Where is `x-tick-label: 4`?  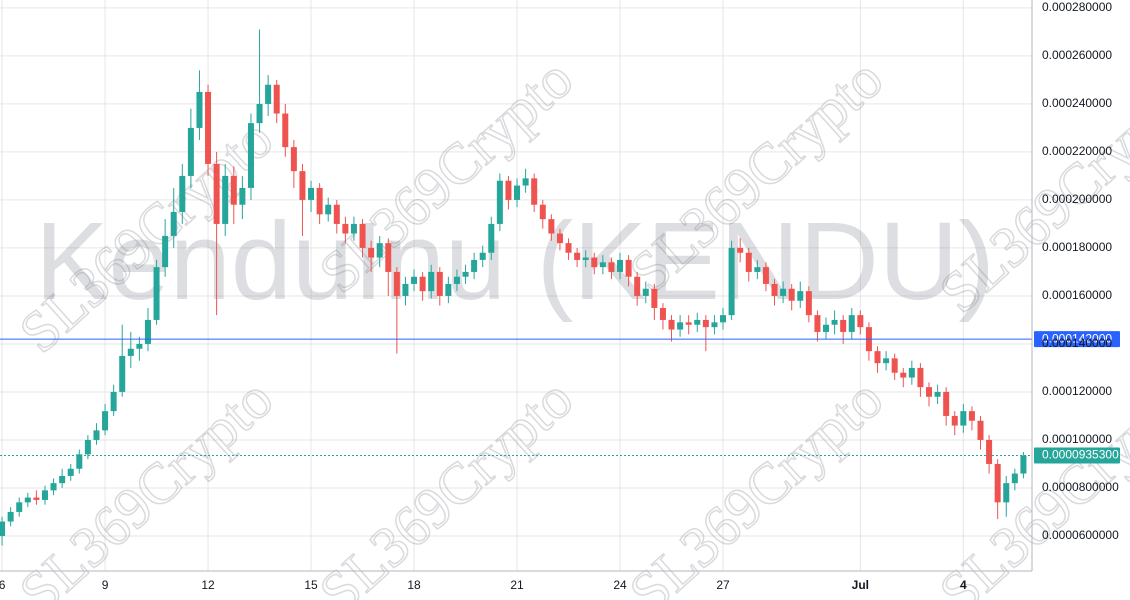
x-tick-label: 4 is located at coordinates (963, 585).